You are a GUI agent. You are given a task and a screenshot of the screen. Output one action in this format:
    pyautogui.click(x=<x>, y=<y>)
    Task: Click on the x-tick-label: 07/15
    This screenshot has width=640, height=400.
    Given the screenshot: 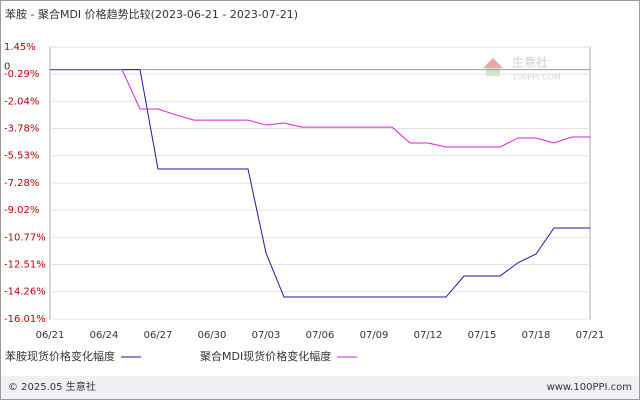 What is the action you would take?
    pyautogui.click(x=482, y=335)
    